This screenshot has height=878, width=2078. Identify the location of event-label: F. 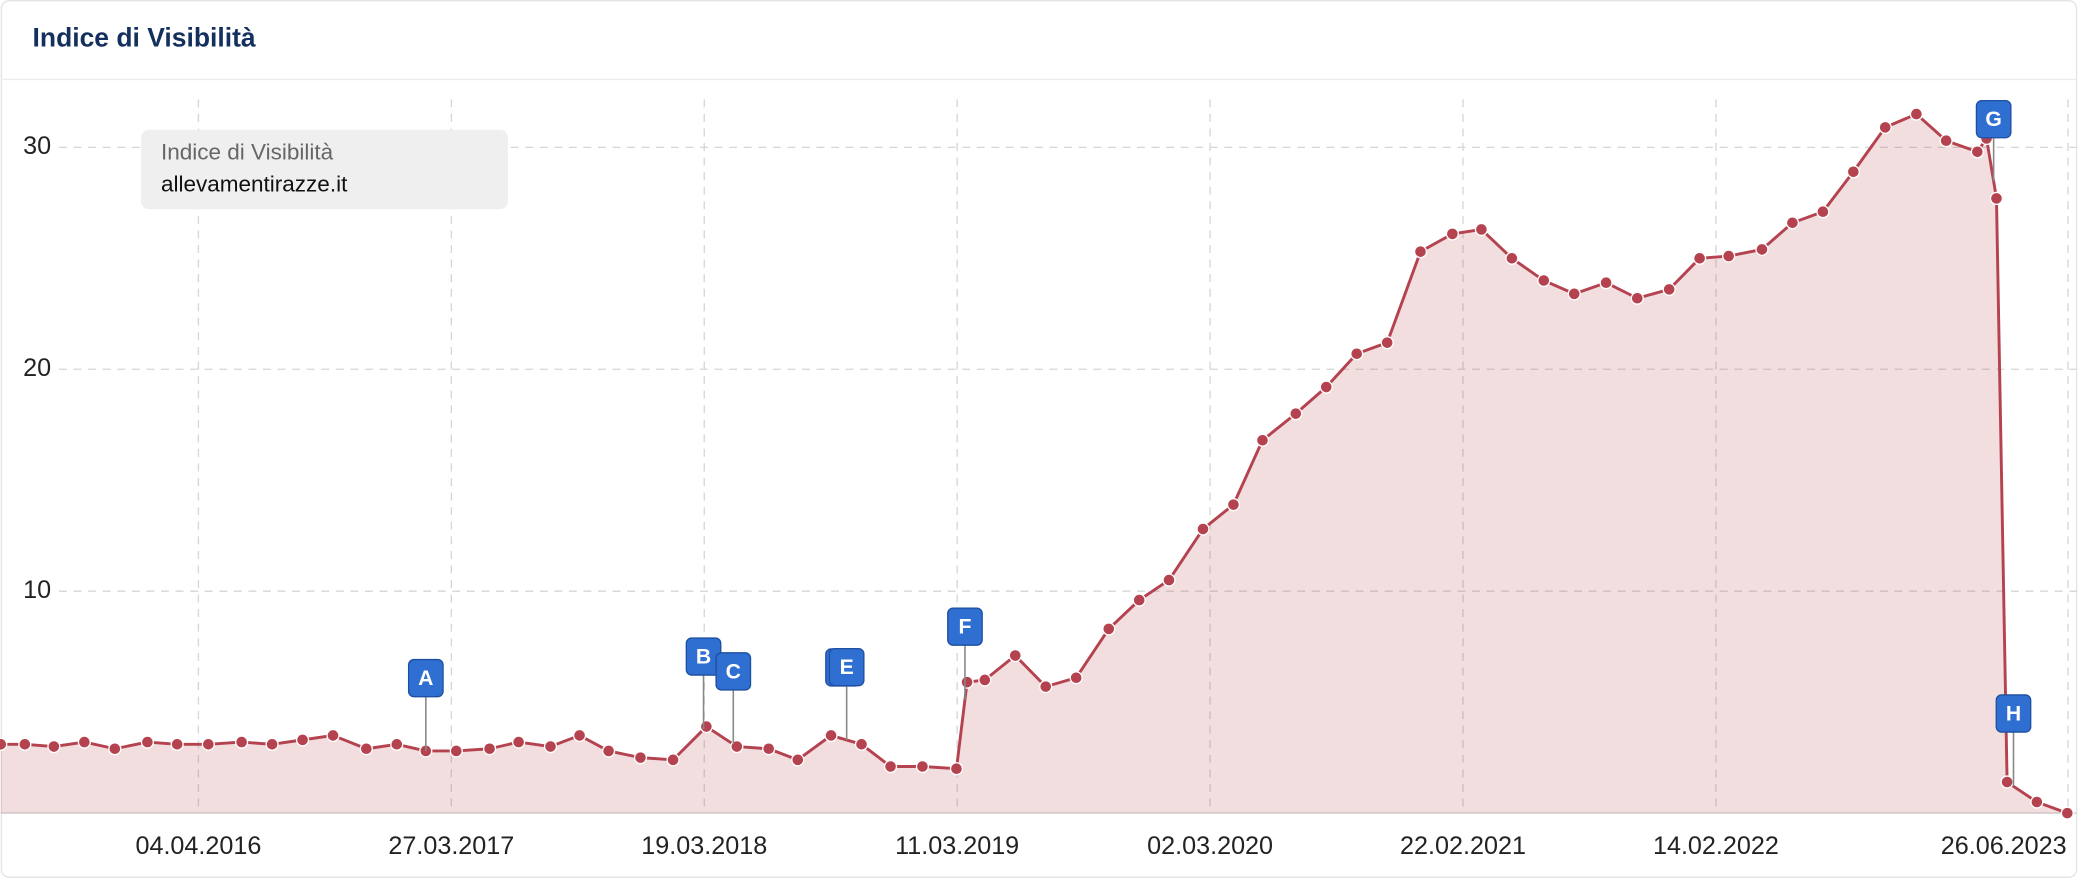
(964, 627).